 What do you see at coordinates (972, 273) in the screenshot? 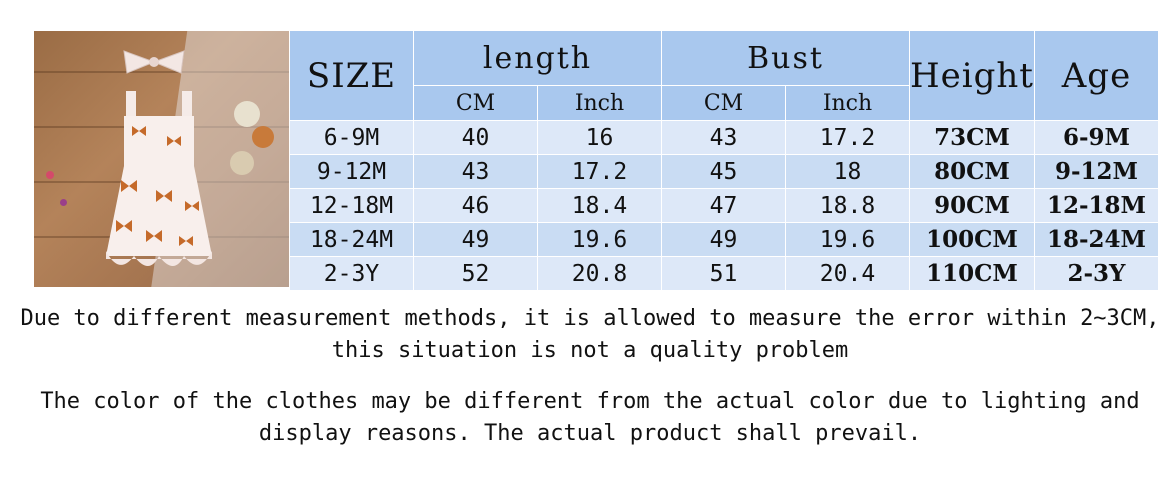
I see `cell-height: 110CM` at bounding box center [972, 273].